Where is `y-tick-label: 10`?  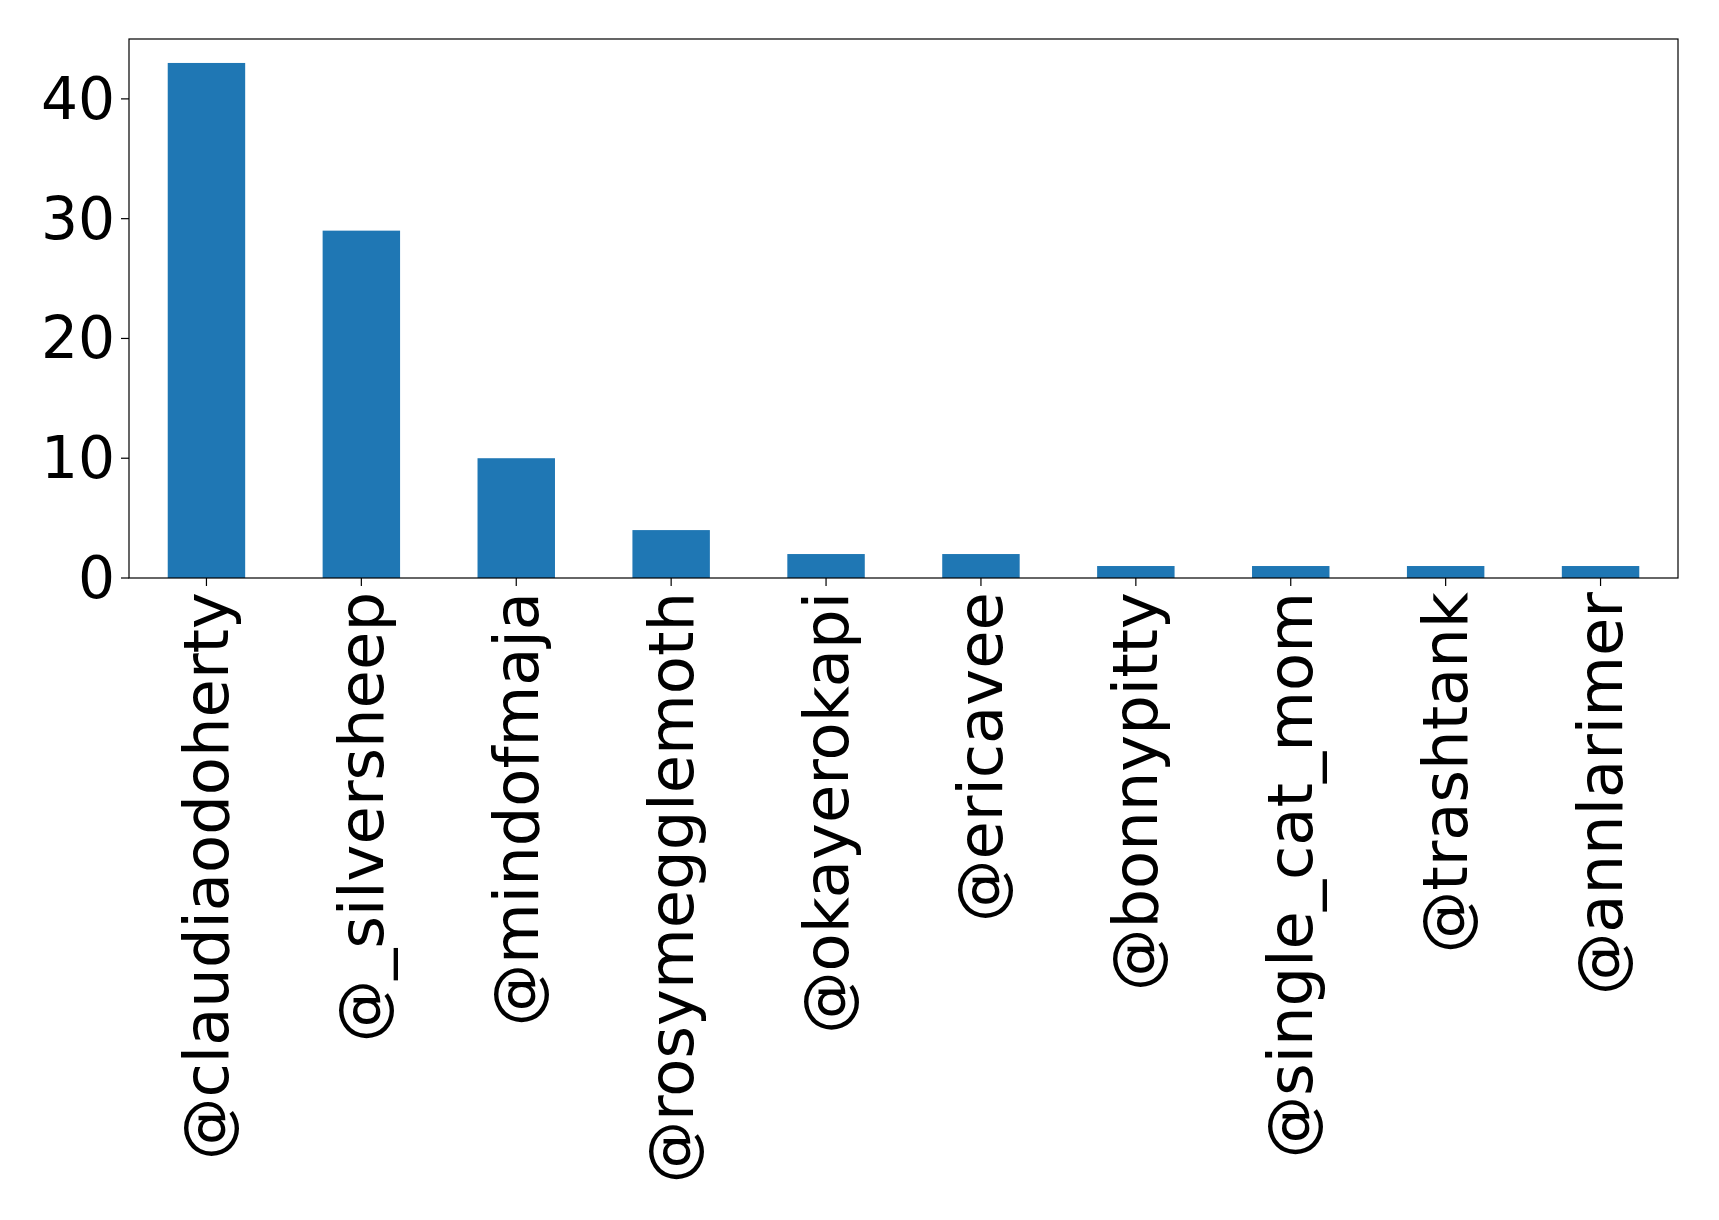 y-tick-label: 10 is located at coordinates (77, 458).